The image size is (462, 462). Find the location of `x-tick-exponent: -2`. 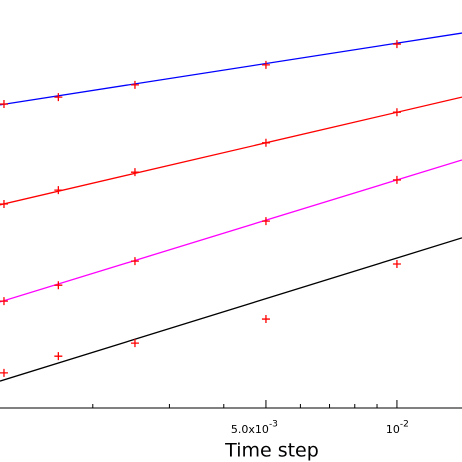

x-tick-exponent: -2 is located at coordinates (404, 425).